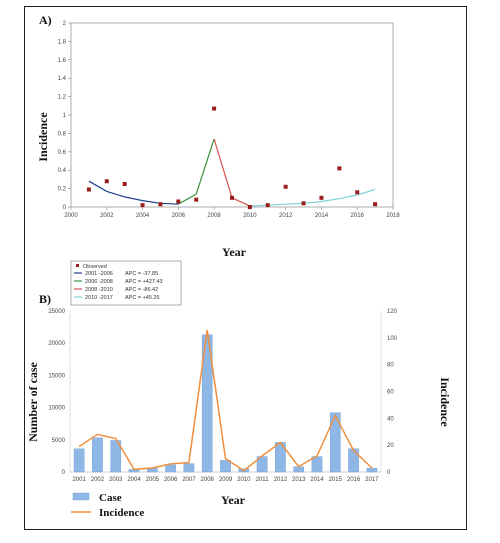 The width and height of the screenshot is (500, 543). What do you see at coordinates (286, 216) in the screenshot?
I see `panel-a-xtick-label: 2012` at bounding box center [286, 216].